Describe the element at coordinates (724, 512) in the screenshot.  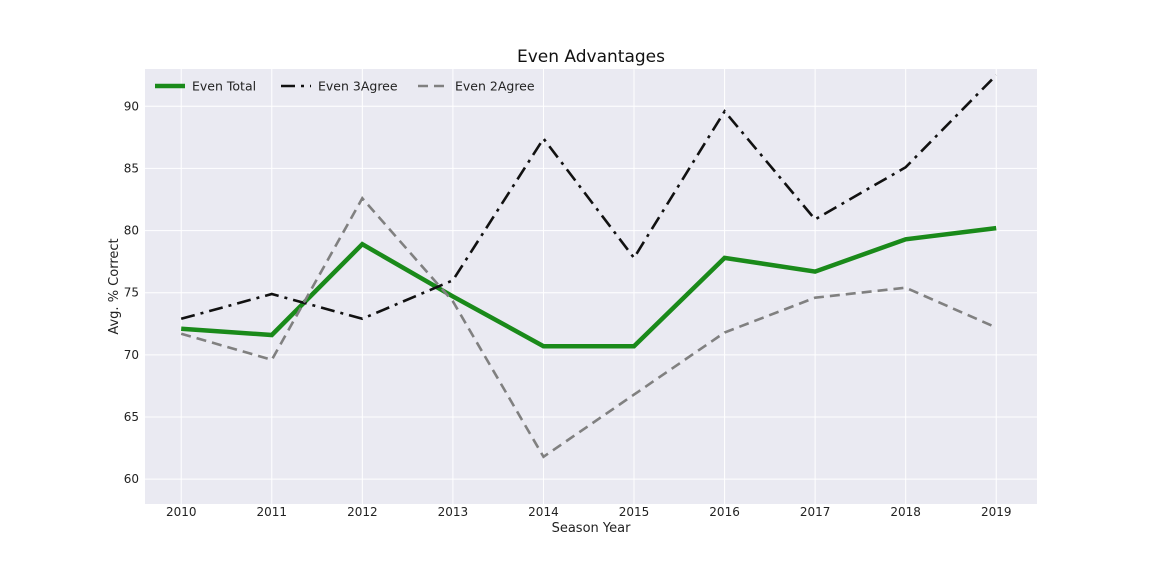
I see `x-tick-label: 2016` at that location.